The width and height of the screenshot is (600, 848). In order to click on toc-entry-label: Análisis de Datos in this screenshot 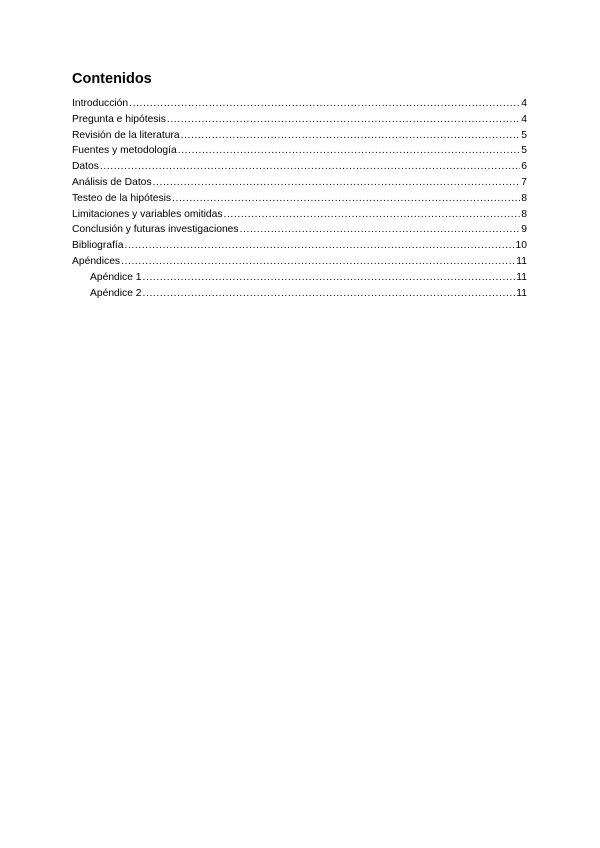, I will do `click(112, 182)`.